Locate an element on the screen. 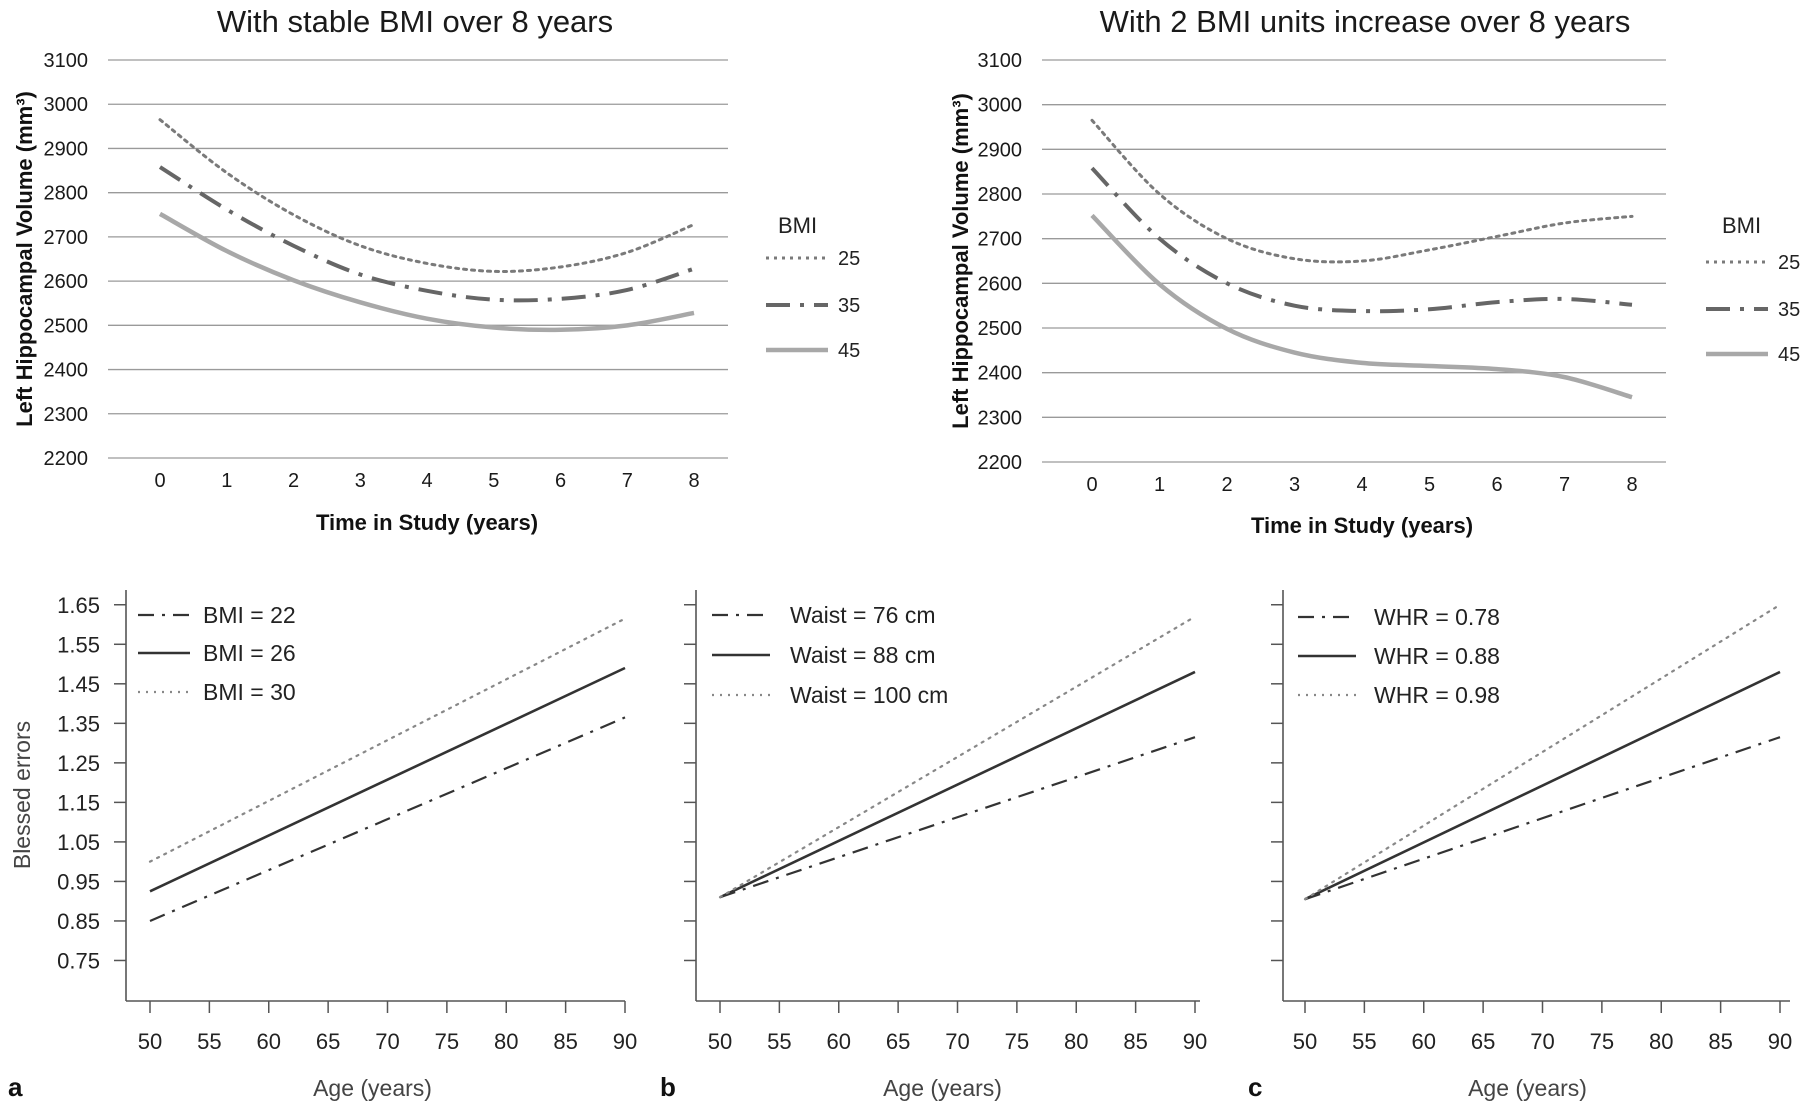 This screenshot has width=1816, height=1104. legend-label: 45 is located at coordinates (849, 351).